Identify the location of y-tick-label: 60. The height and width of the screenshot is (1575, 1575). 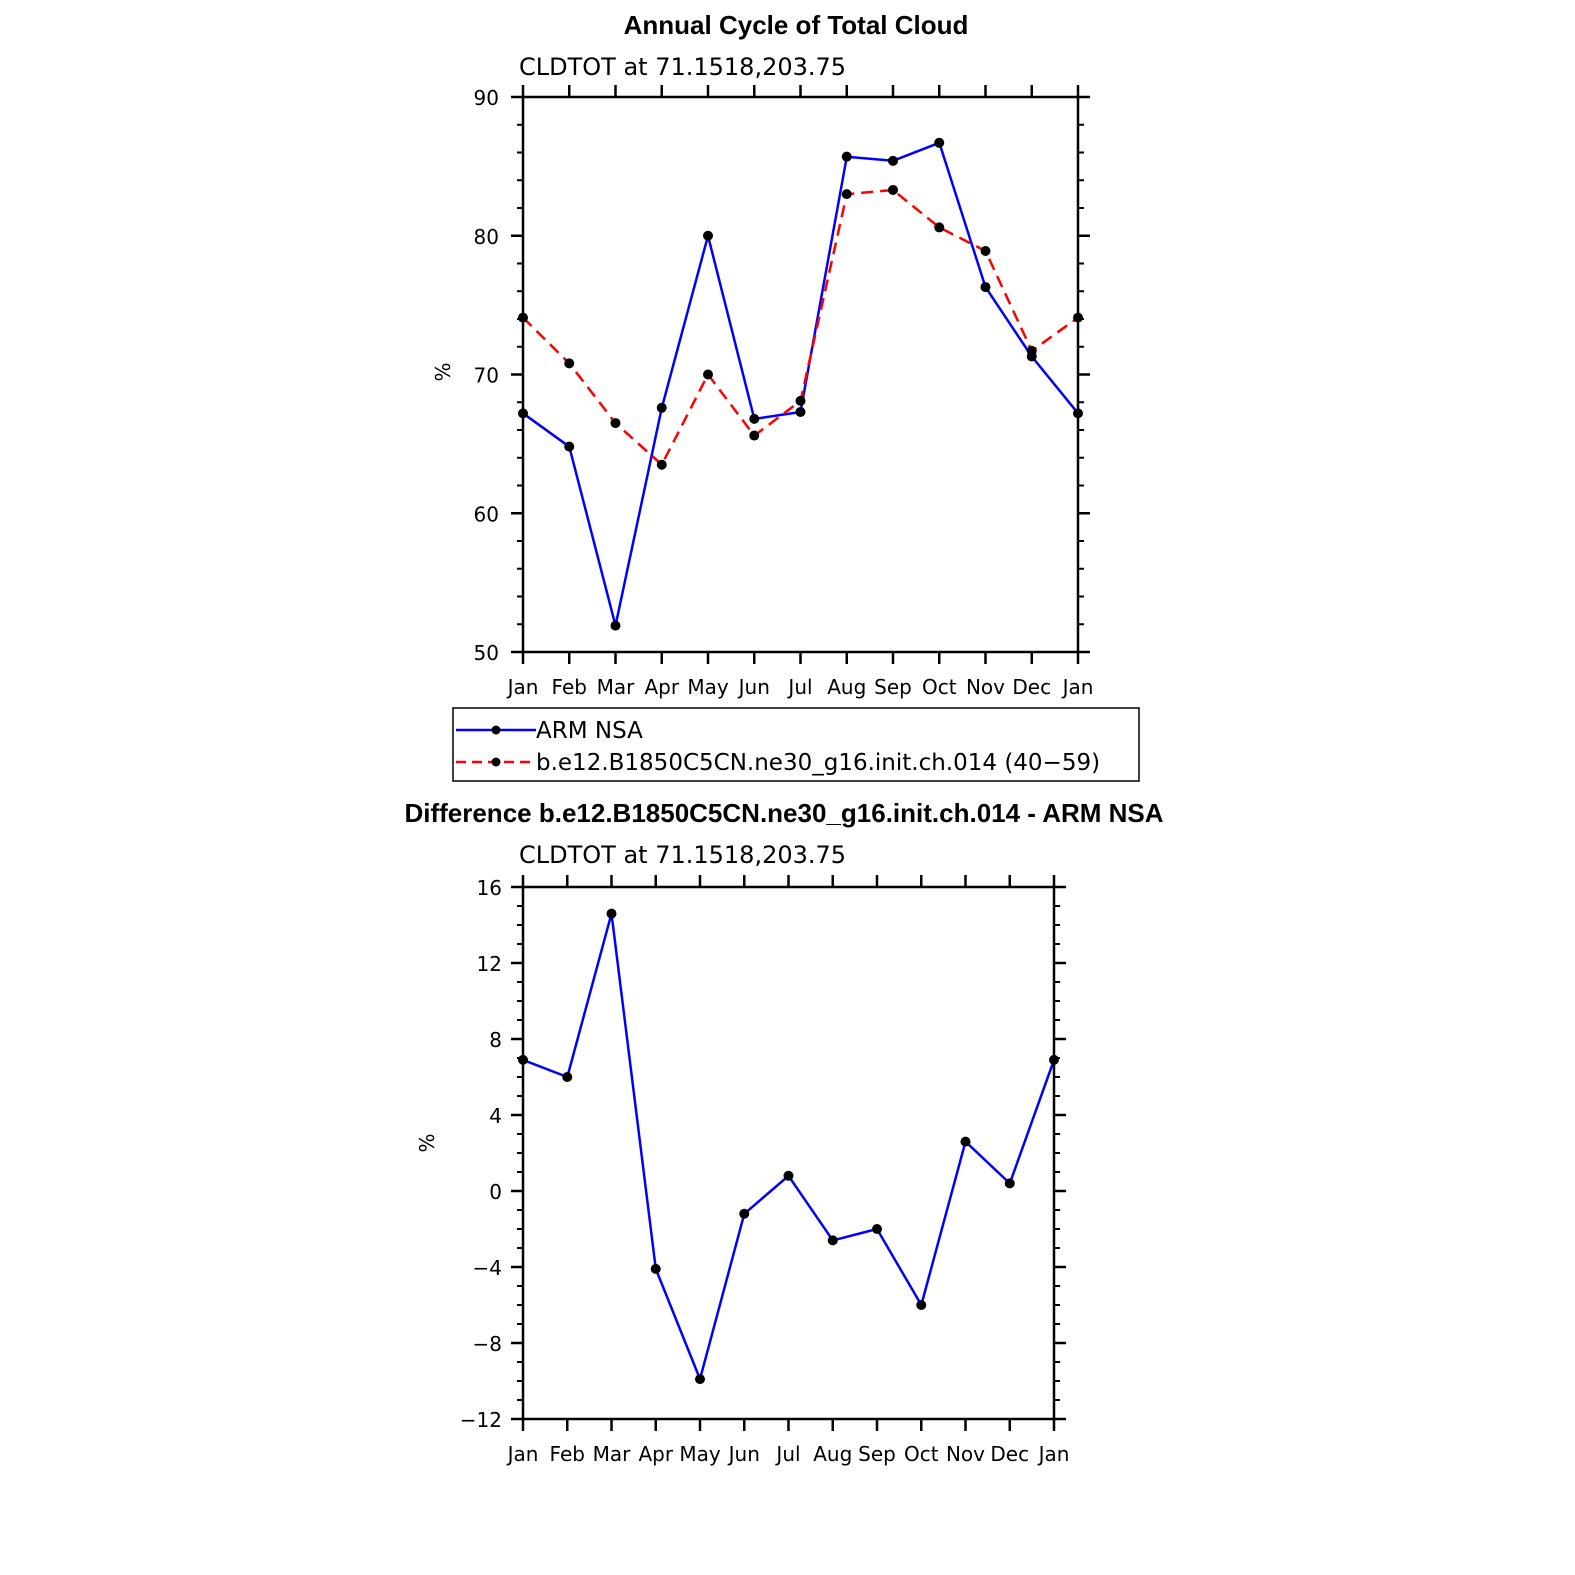
(486, 514).